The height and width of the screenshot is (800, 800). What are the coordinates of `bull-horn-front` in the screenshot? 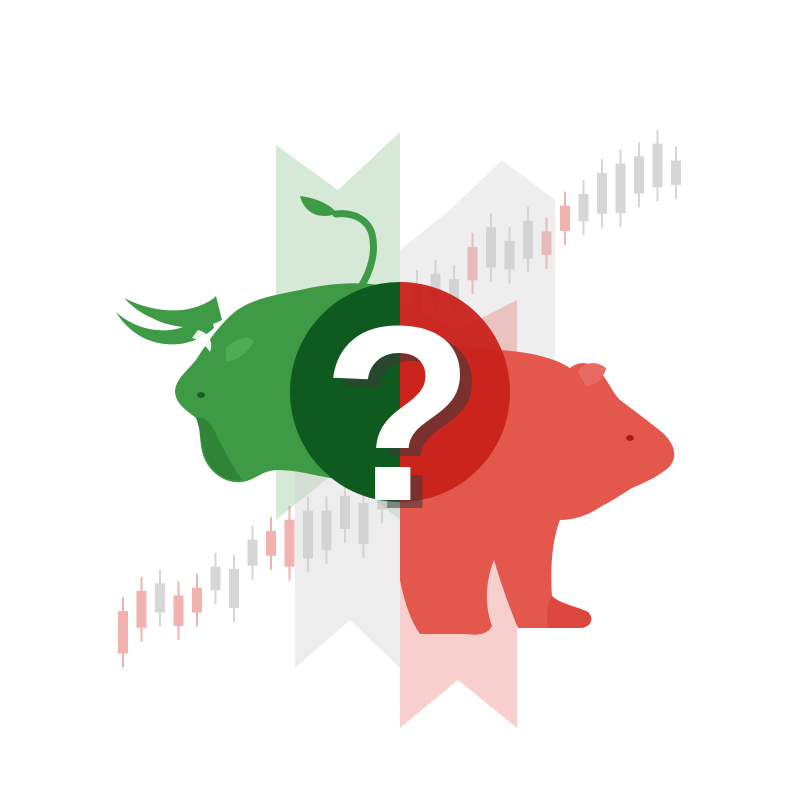 It's located at (165, 327).